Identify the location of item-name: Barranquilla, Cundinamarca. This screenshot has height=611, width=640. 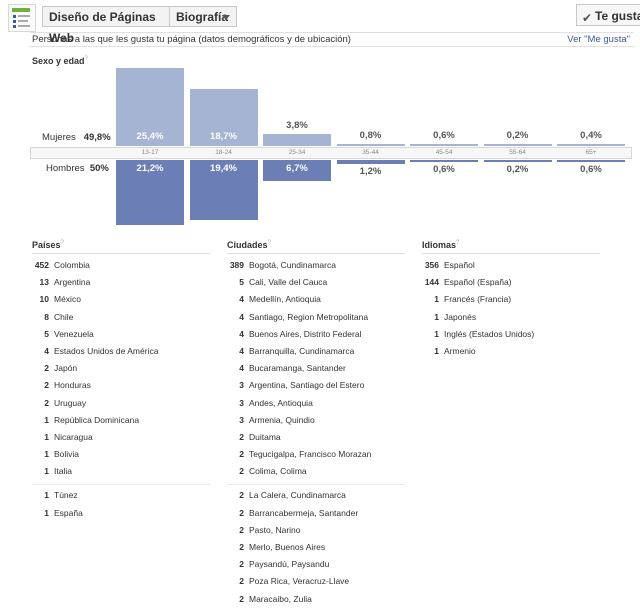
(302, 350).